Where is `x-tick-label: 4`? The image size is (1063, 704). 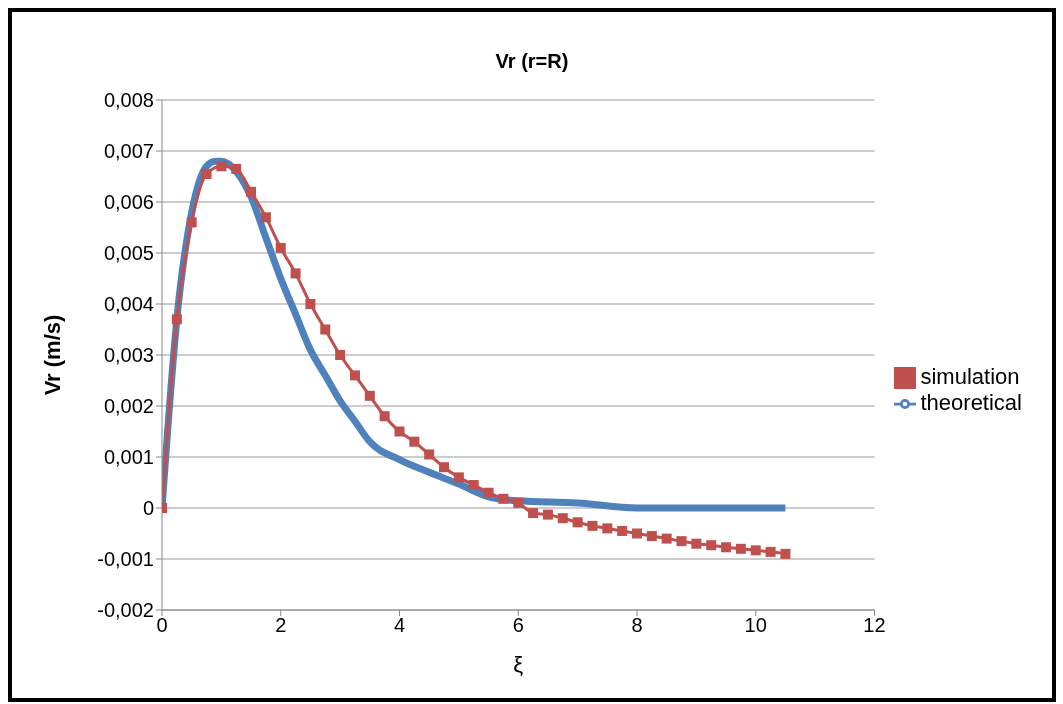 x-tick-label: 4 is located at coordinates (399, 625).